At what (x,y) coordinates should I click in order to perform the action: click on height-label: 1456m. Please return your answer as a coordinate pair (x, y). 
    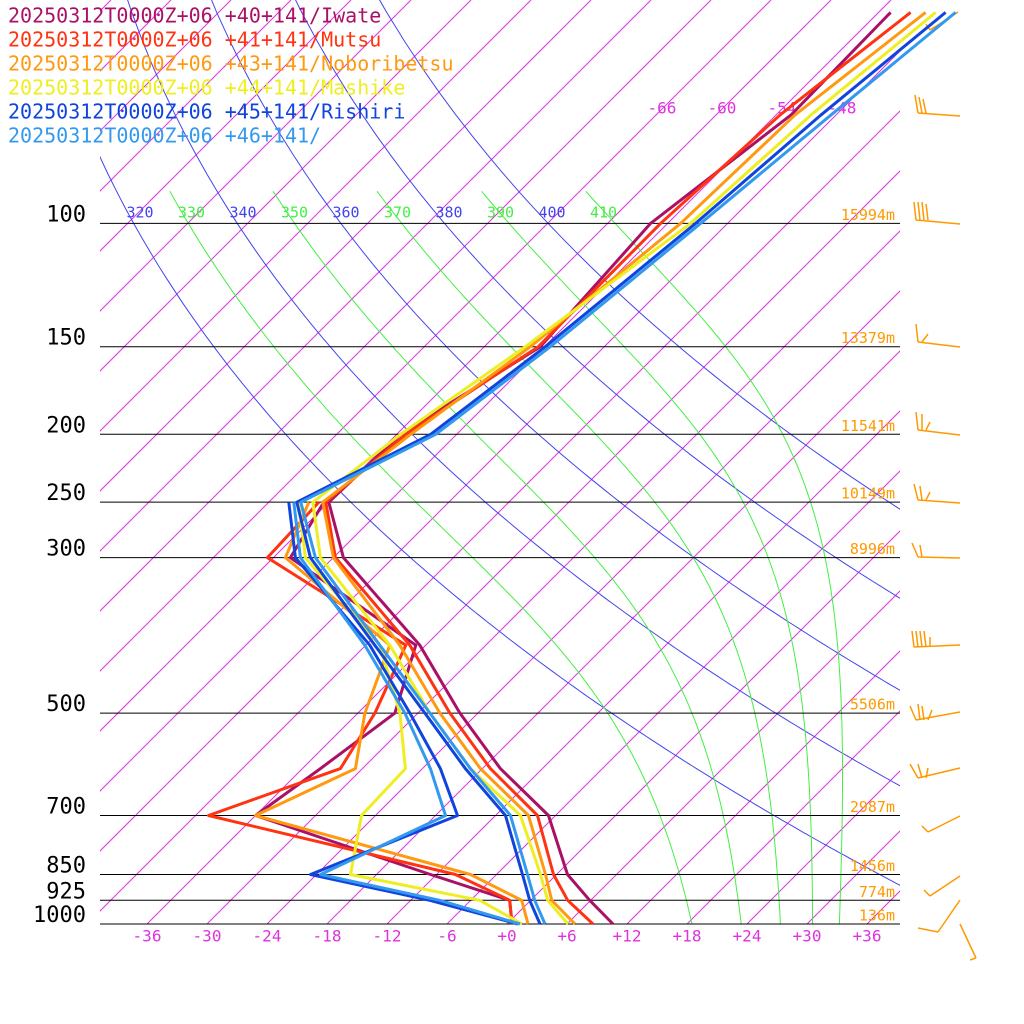
    Looking at the image, I should click on (872, 866).